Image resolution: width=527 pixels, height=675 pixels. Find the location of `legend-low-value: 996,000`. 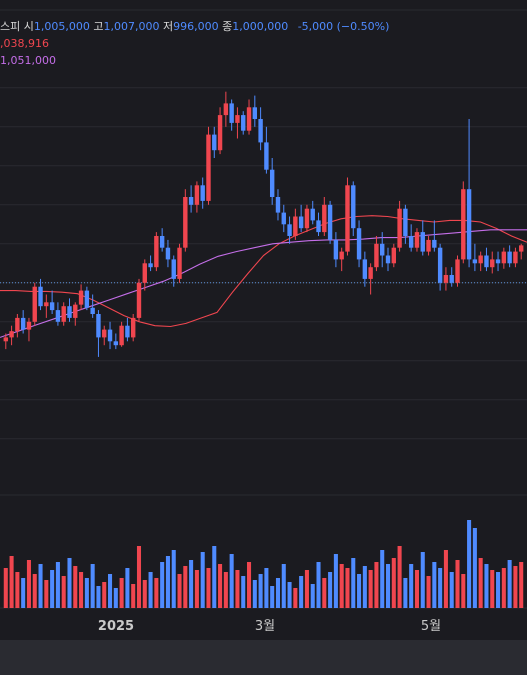

legend-low-value: 996,000 is located at coordinates (196, 26).